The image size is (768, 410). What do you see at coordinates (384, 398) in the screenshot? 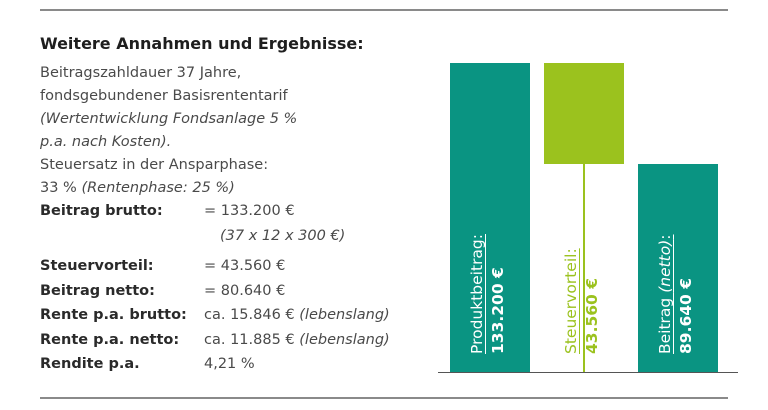
I see `bottom-rule` at bounding box center [384, 398].